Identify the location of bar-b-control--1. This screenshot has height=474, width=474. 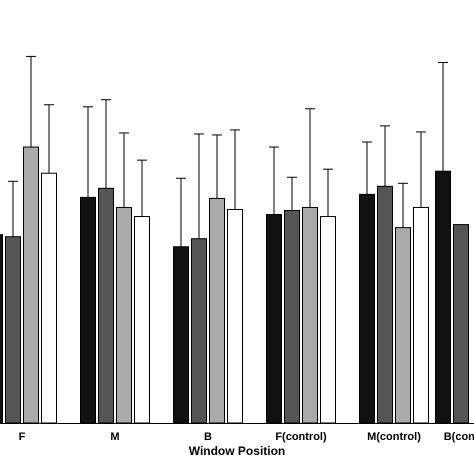
(443, 297).